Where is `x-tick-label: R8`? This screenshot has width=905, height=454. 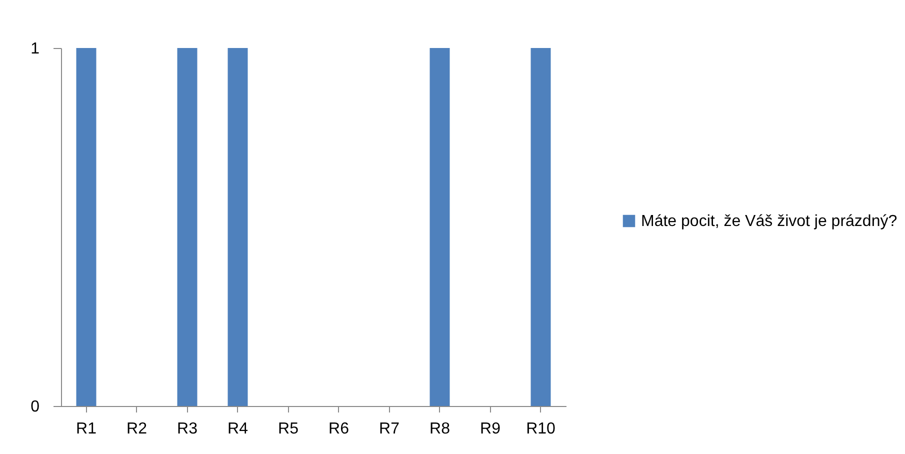 x-tick-label: R8 is located at coordinates (440, 429).